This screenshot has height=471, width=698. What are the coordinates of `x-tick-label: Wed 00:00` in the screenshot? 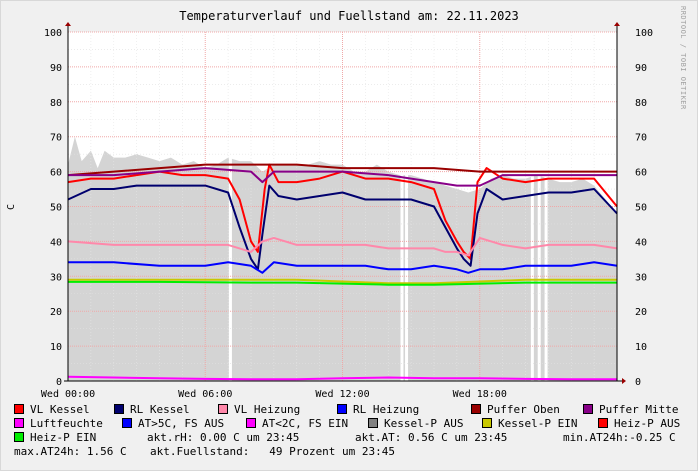 It's located at (68, 394).